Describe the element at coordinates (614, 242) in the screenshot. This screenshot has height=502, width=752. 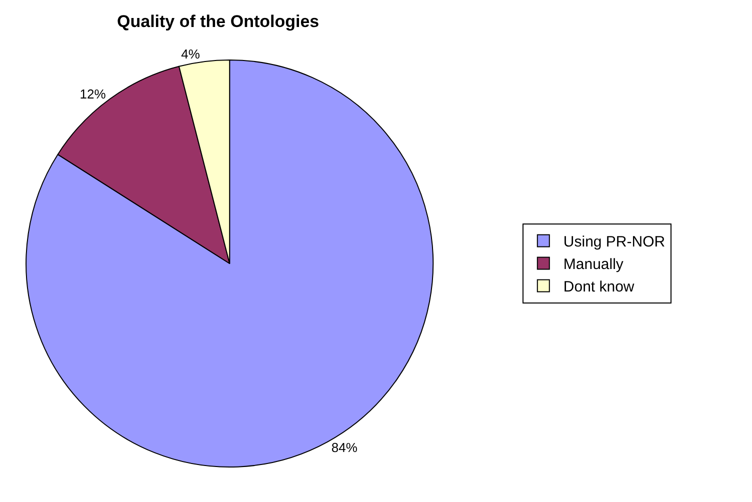
I see `legend-label: Using PR-NOR` at that location.